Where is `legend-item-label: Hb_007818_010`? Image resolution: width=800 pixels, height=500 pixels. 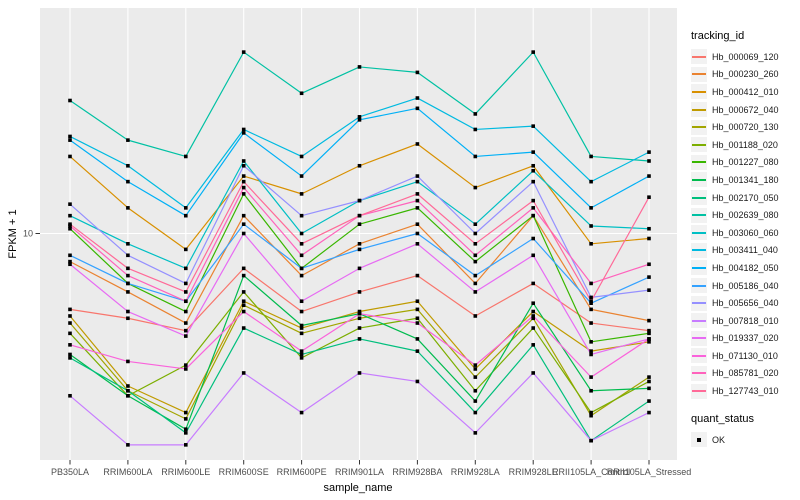
legend-item-label: Hb_007818_010 is located at coordinates (745, 320).